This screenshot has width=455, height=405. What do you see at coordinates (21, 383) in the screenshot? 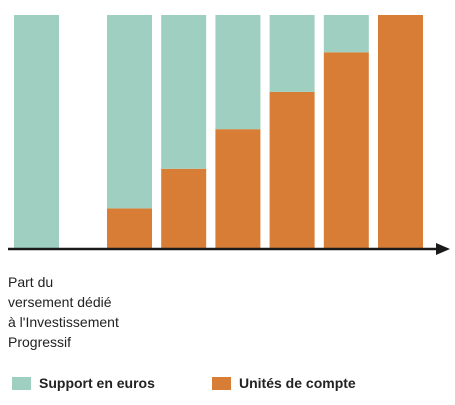
I see `legend-swatch-support` at bounding box center [21, 383].